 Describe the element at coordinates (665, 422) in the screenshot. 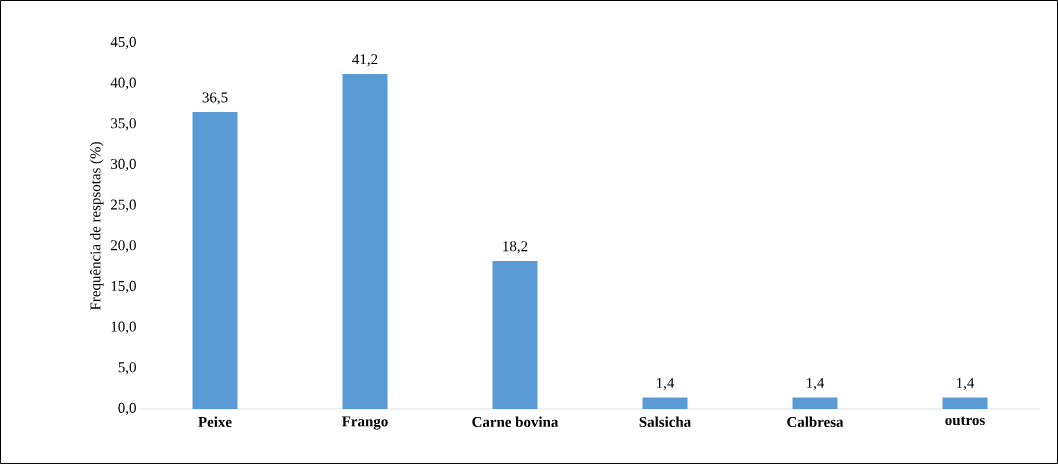

I see `x-tick-label: Salsicha` at that location.